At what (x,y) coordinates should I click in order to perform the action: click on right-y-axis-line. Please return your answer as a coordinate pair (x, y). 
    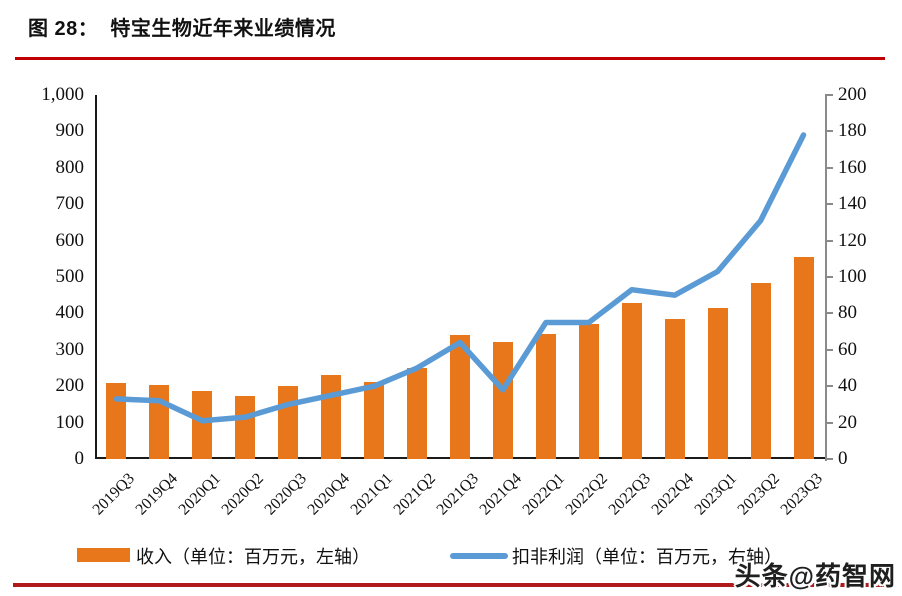
    Looking at the image, I should click on (826, 278).